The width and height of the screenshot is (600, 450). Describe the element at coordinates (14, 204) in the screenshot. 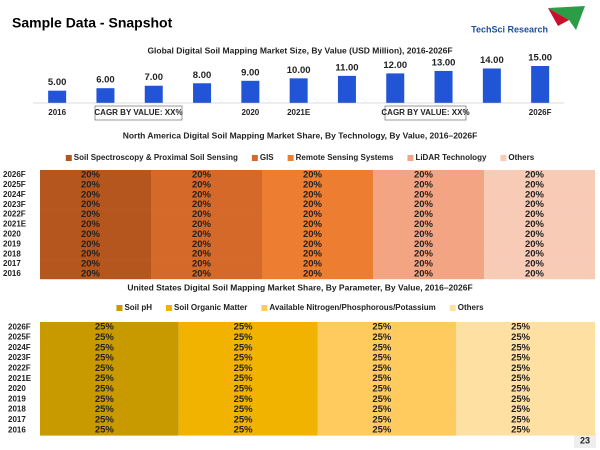

I see `y-tick-label: 2023F` at that location.